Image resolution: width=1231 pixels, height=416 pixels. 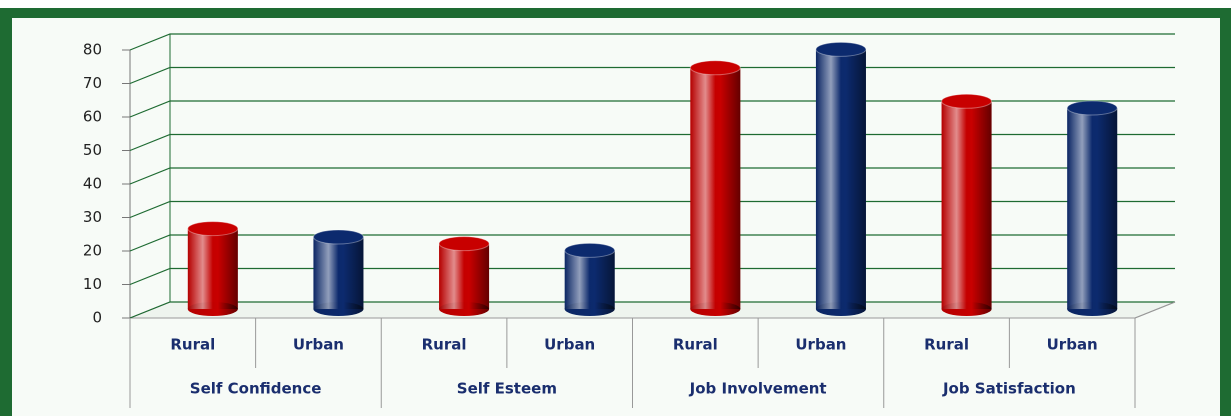 What do you see at coordinates (1155, 310) in the screenshot?
I see `table-line` at bounding box center [1155, 310].